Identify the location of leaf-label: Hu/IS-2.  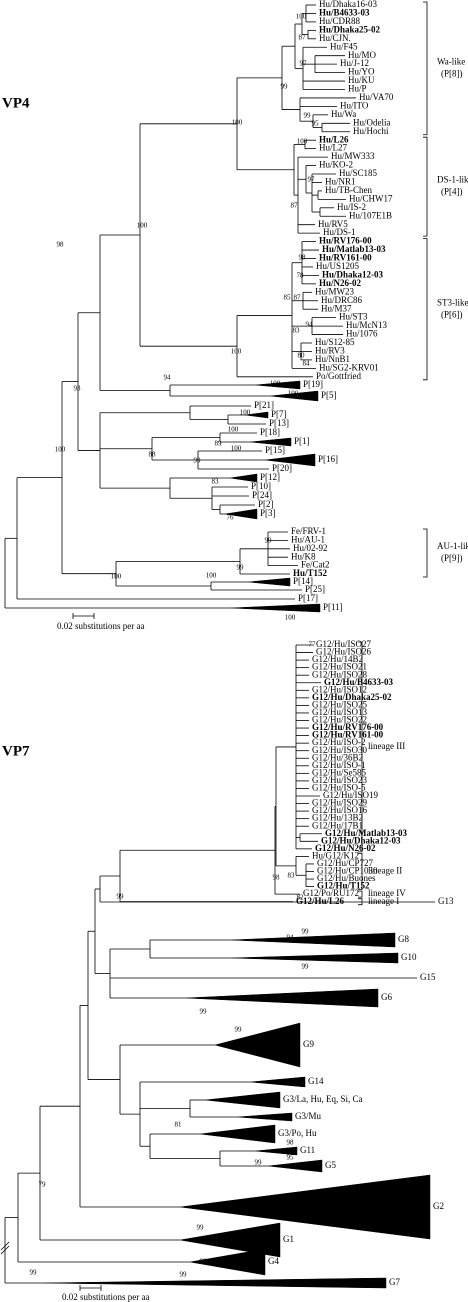
(351, 207).